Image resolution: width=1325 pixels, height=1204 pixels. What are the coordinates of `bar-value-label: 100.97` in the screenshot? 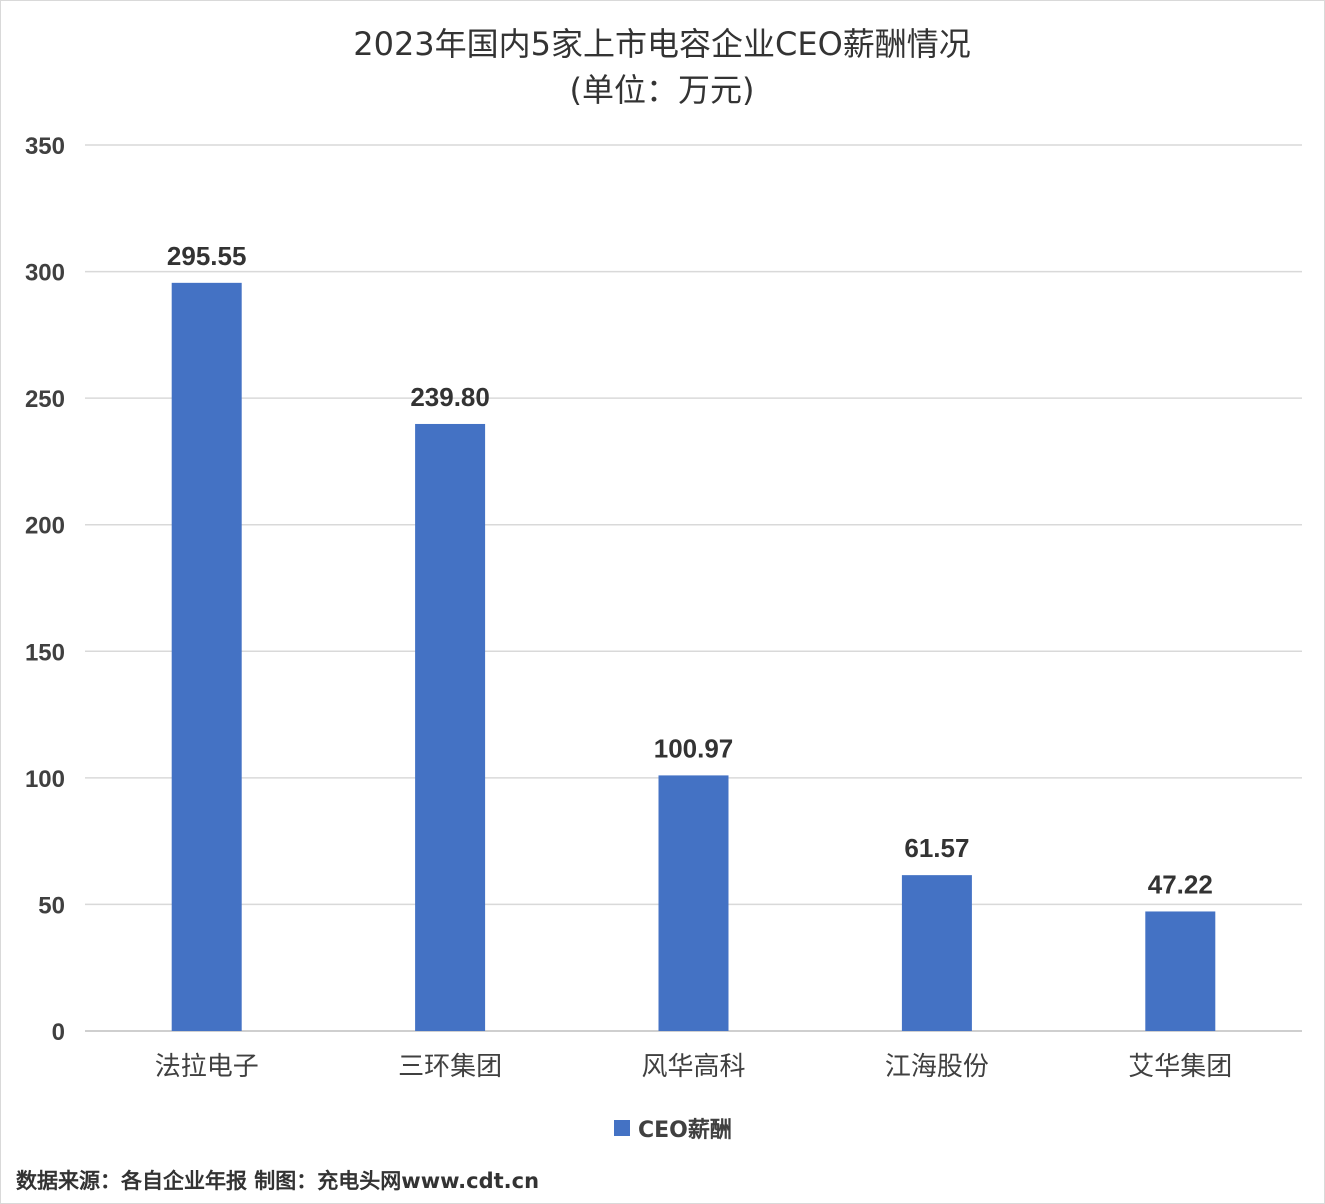 It's located at (694, 748).